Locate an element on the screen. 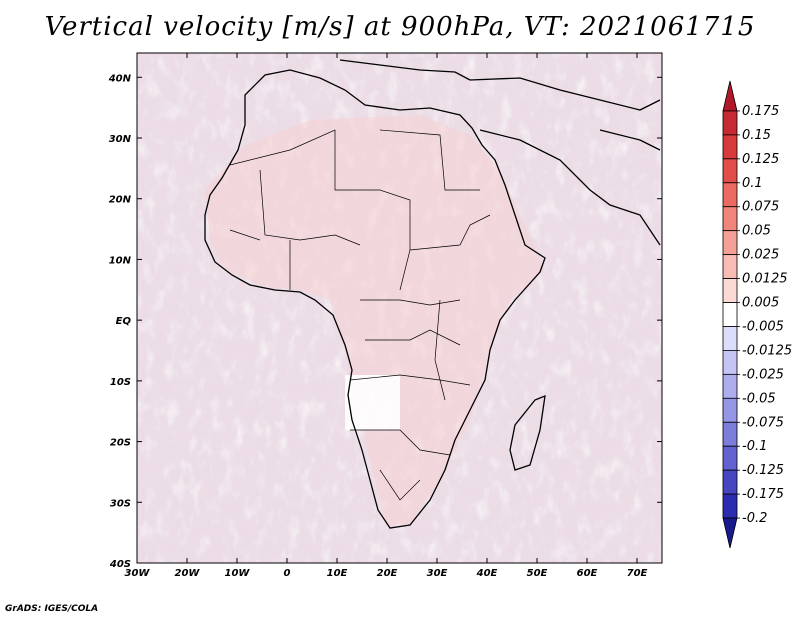  lon-label: 60E is located at coordinates (587, 573).